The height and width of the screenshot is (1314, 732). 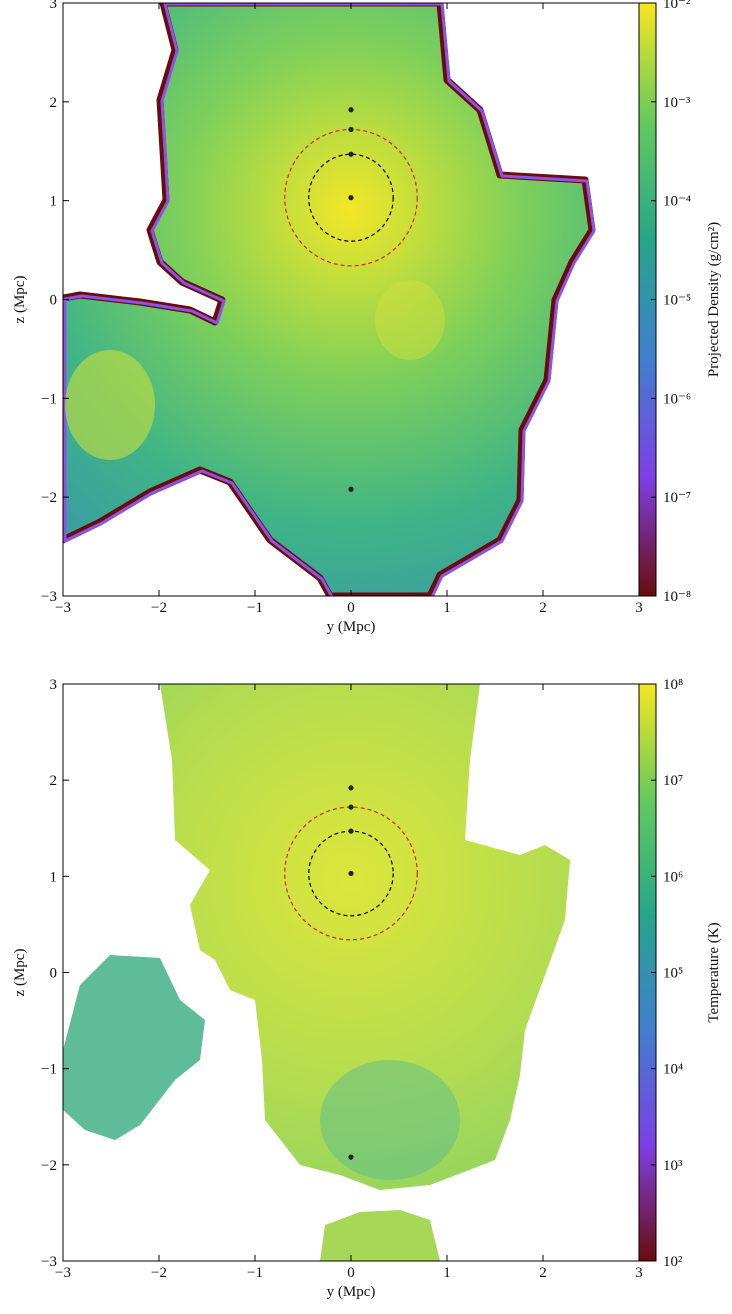 What do you see at coordinates (677, 301) in the screenshot?
I see `colorbar-tick-label: 10⁻⁵` at bounding box center [677, 301].